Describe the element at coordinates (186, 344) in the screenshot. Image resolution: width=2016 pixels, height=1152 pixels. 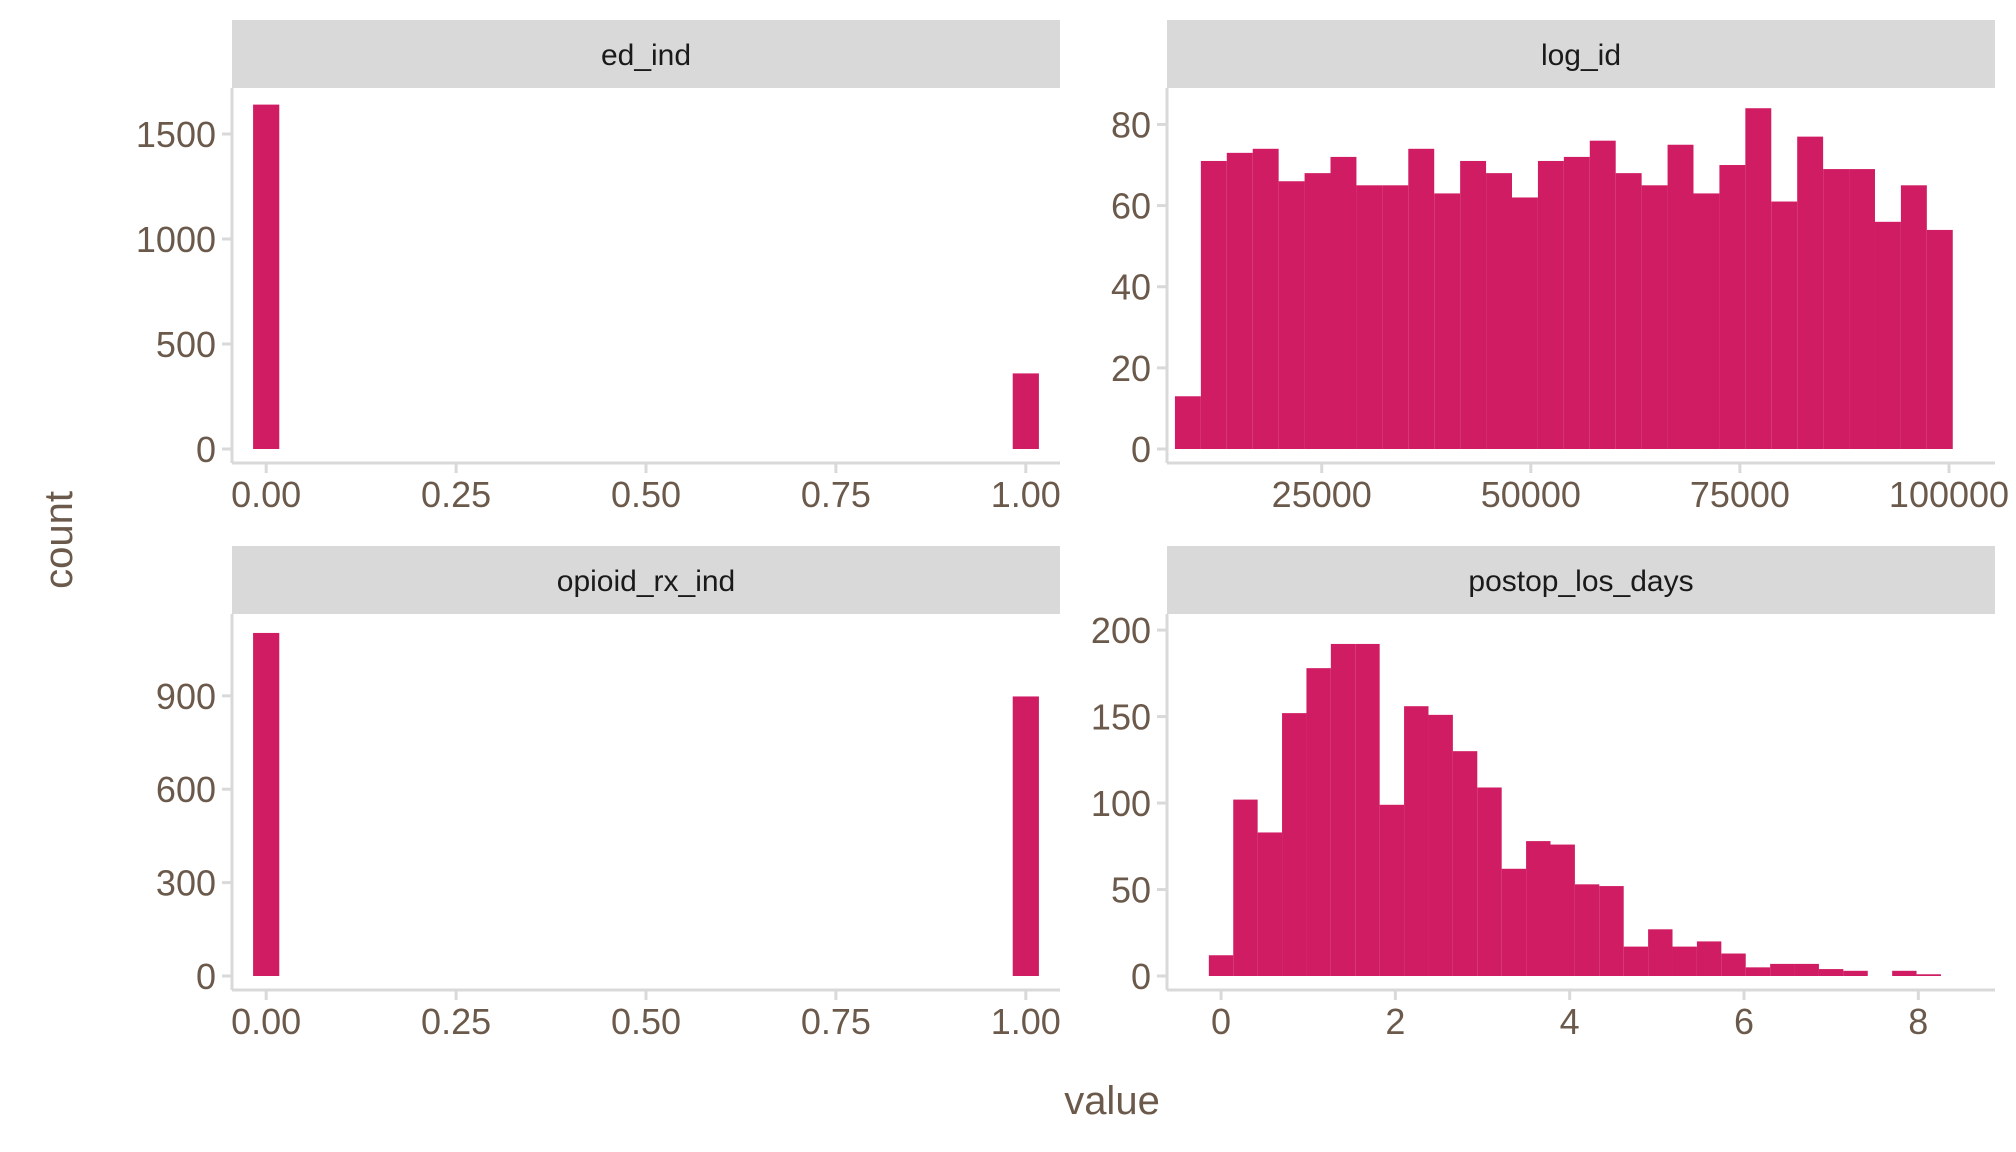
I see `y-tick-label: 500` at that location.